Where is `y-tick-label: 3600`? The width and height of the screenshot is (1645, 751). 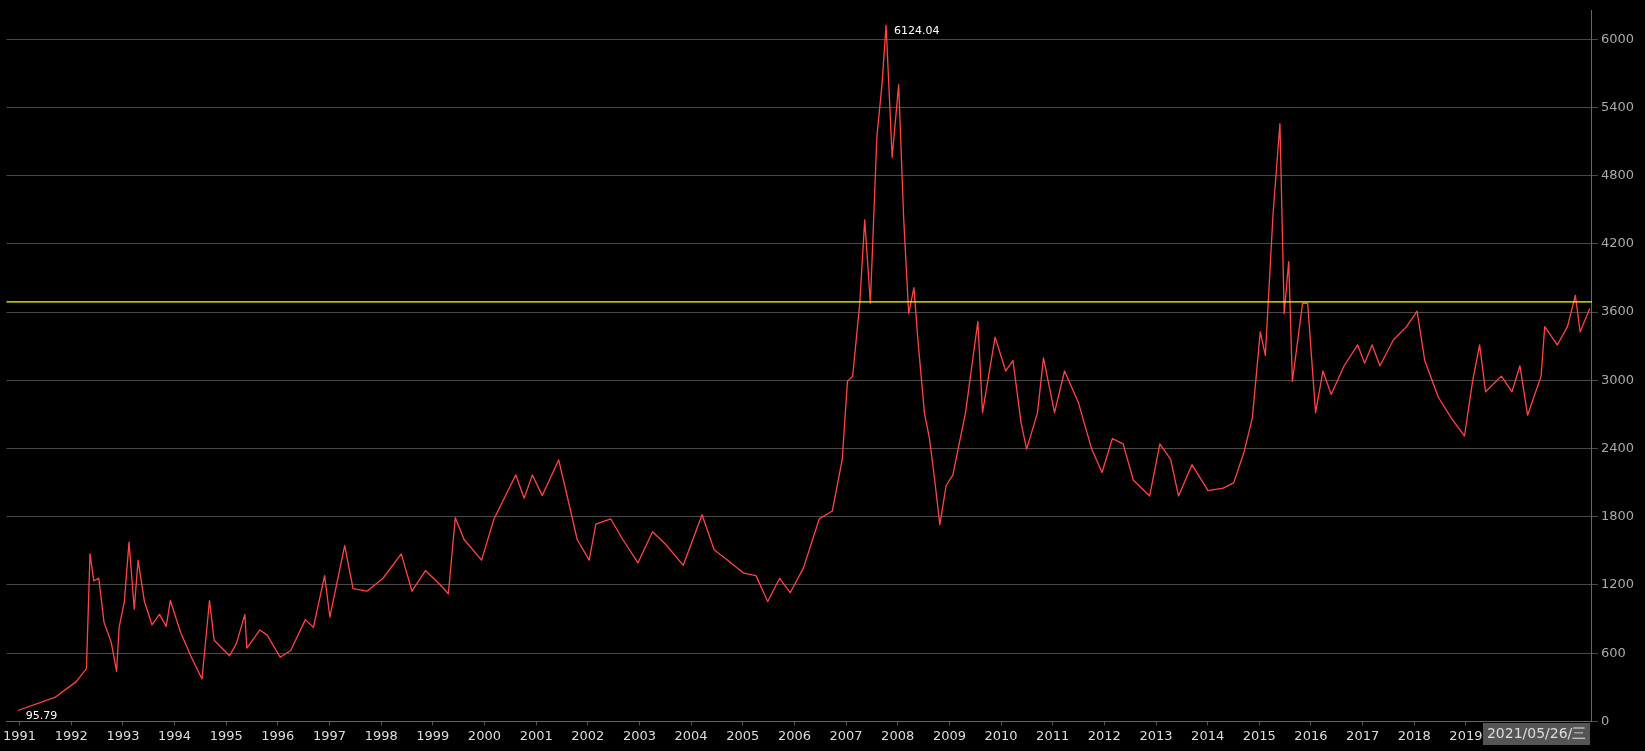 y-tick-label: 3600 is located at coordinates (1617, 311).